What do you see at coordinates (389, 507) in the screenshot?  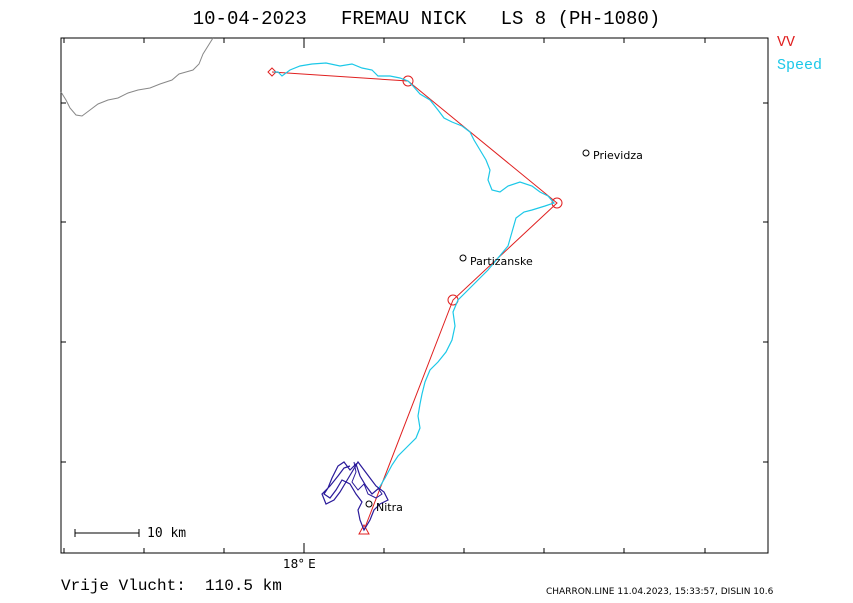 I see `city-label-nitra: Nitra` at bounding box center [389, 507].